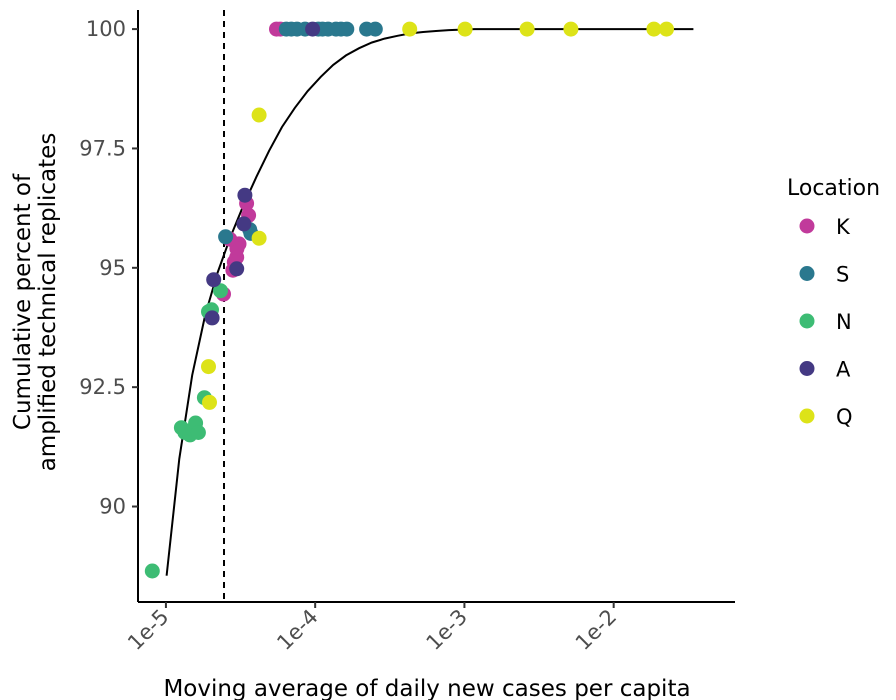  Describe the element at coordinates (843, 370) in the screenshot. I see `legend-label-A: A` at that location.